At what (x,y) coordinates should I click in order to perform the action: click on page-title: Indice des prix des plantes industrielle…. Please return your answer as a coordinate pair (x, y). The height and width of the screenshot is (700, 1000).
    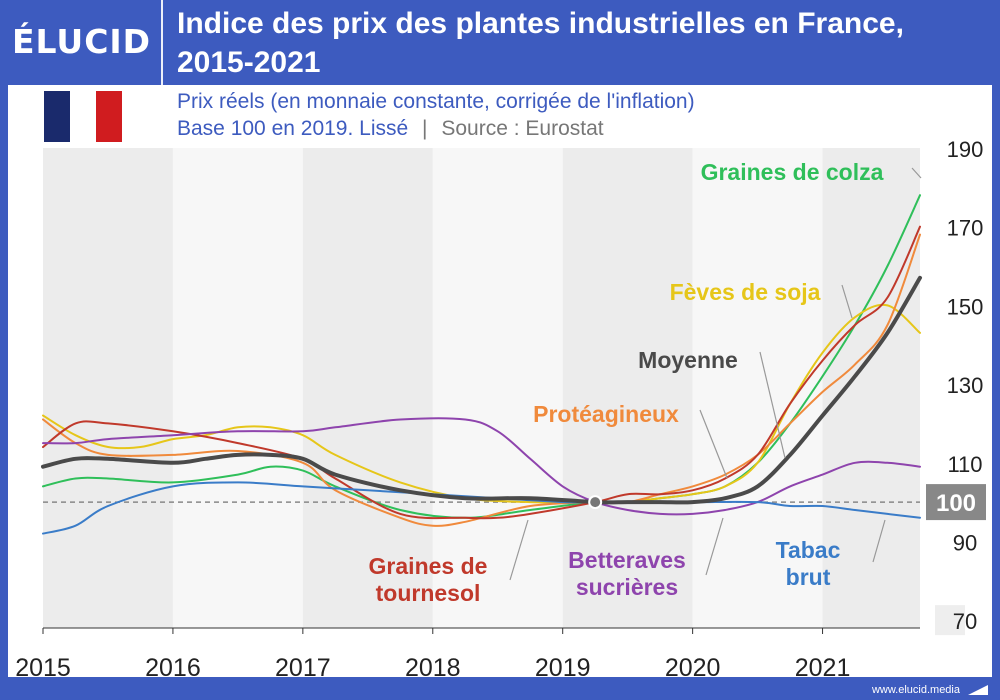
    Looking at the image, I should click on (577, 43).